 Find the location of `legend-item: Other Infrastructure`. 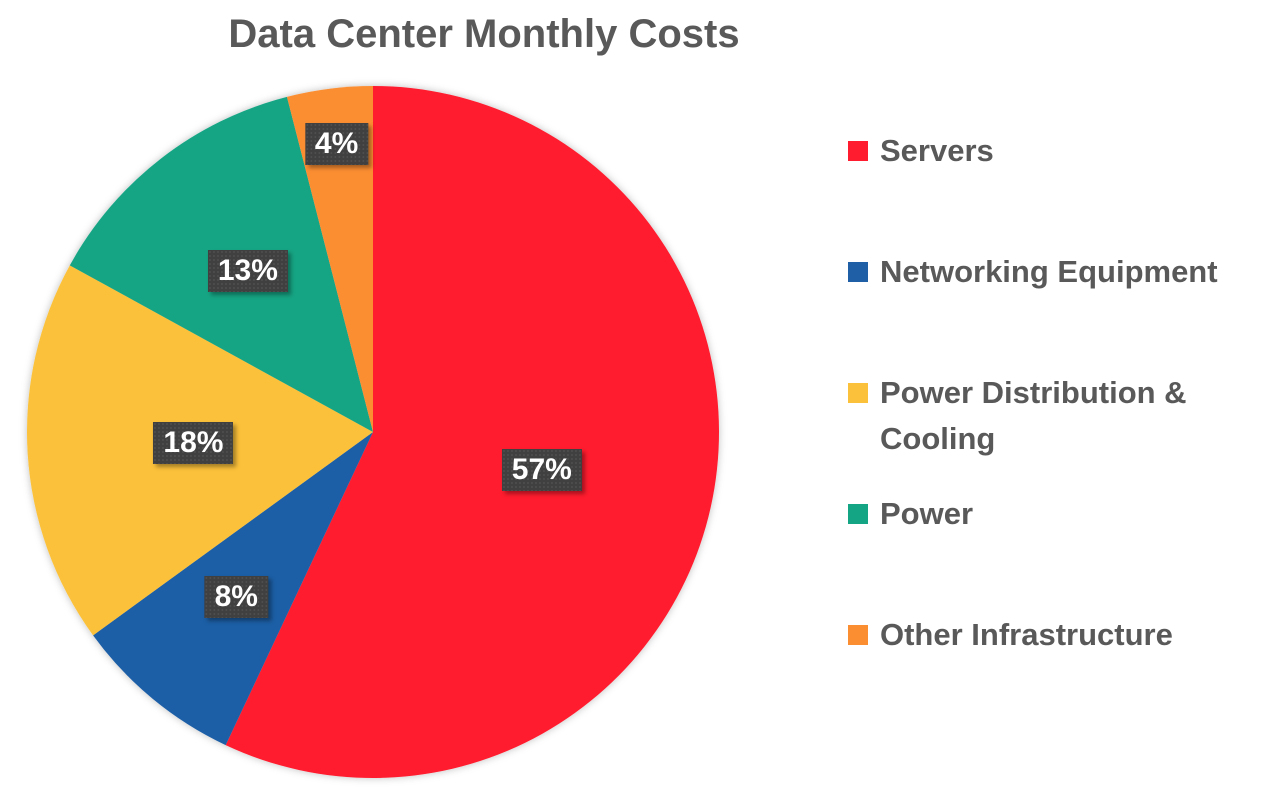

legend-item: Other Infrastructure is located at coordinates (1040, 635).